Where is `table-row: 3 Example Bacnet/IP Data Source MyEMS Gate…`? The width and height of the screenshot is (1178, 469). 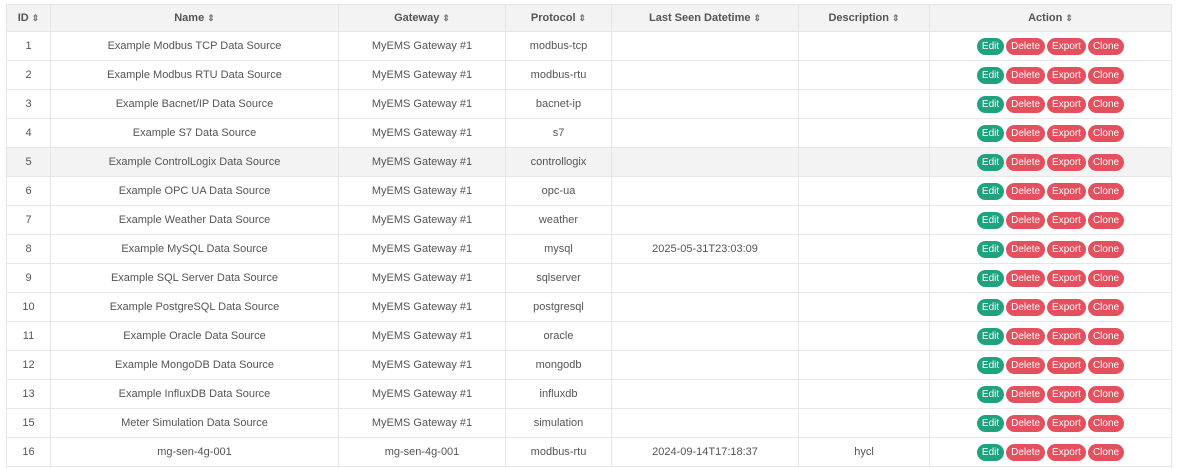 table-row: 3 Example Bacnet/IP Data Source MyEMS Gate… is located at coordinates (589, 104).